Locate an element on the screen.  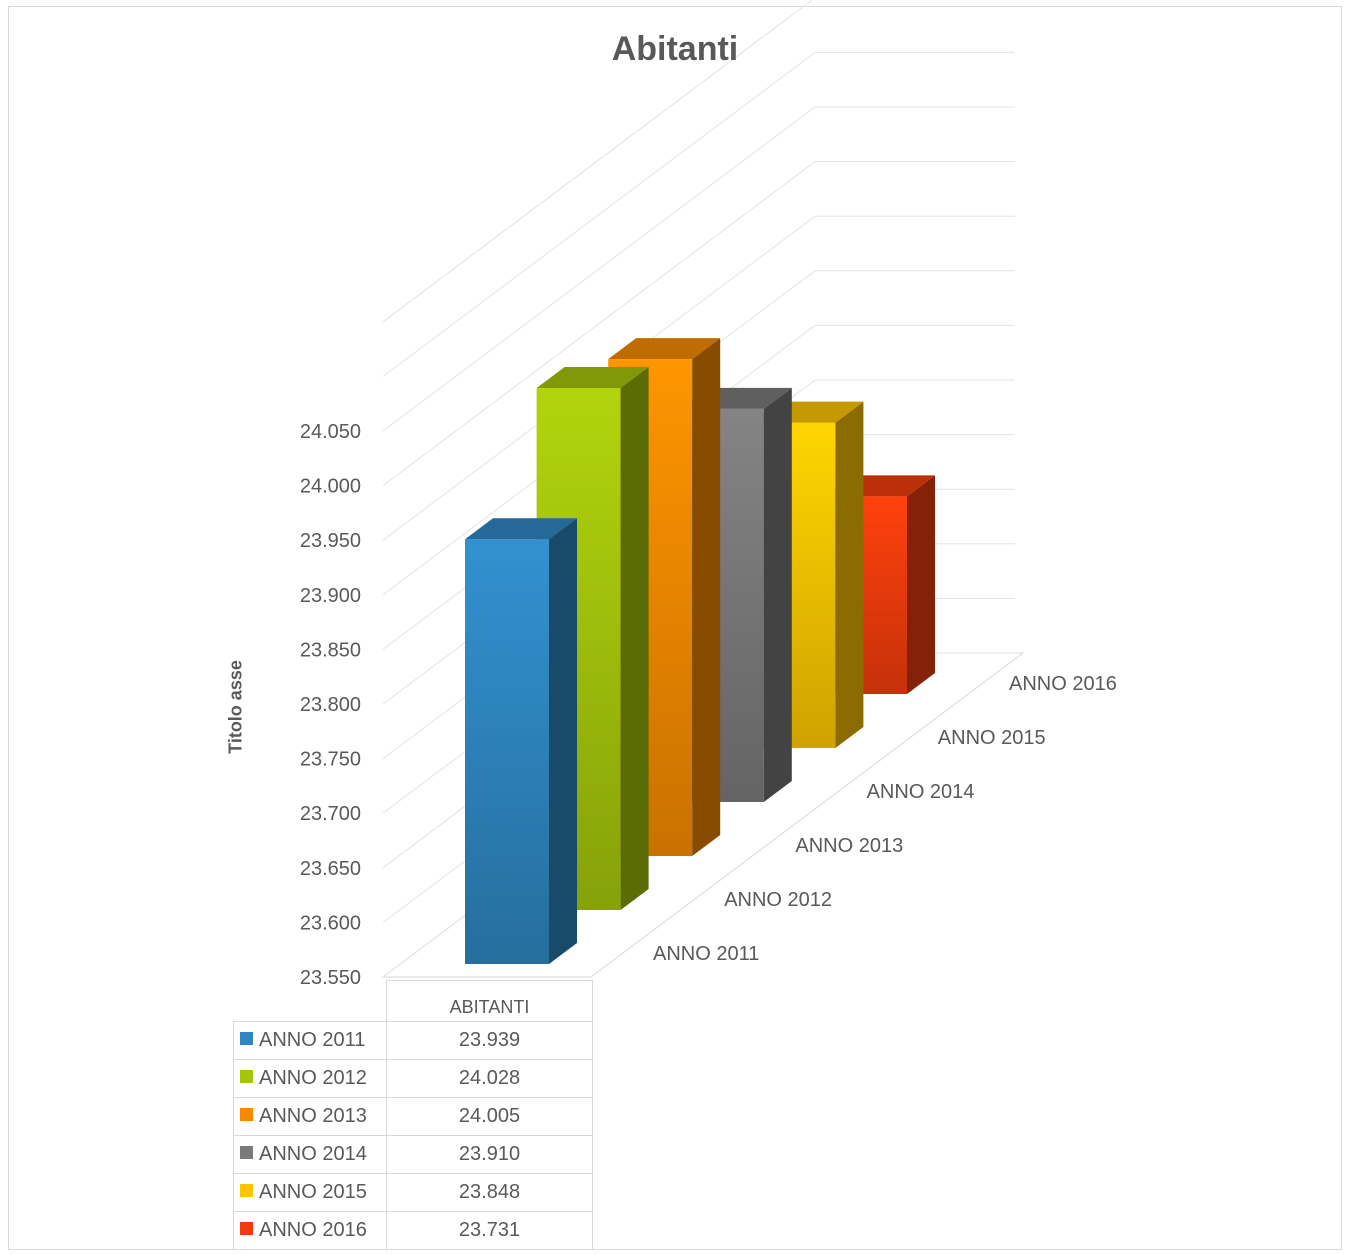
y-tick-label: 23.800 is located at coordinates (330, 705).